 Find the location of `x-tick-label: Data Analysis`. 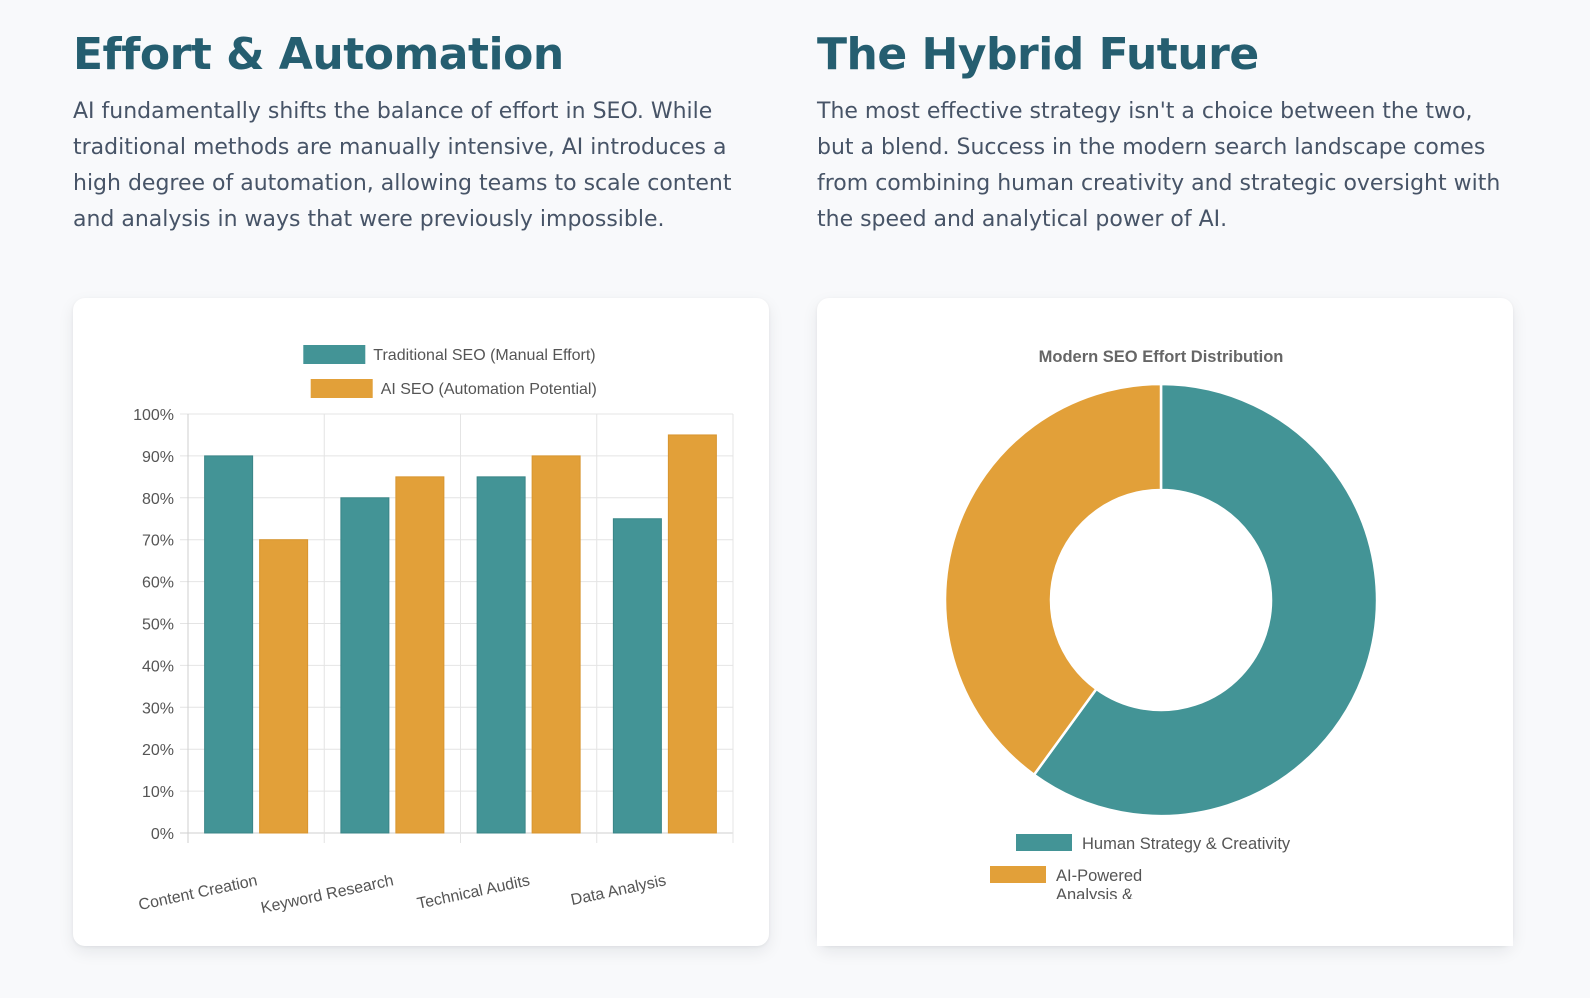

x-tick-label: Data Analysis is located at coordinates (618, 890).